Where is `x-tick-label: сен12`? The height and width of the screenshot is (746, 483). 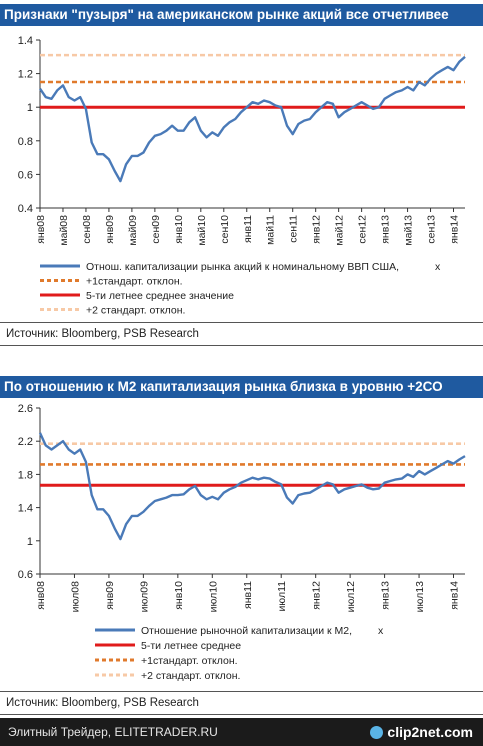 x-tick-label: сен12 is located at coordinates (363, 229).